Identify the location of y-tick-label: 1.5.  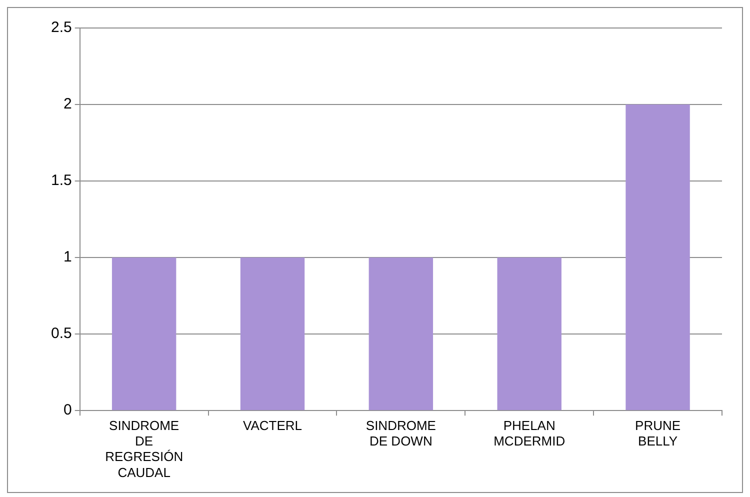
(61, 181).